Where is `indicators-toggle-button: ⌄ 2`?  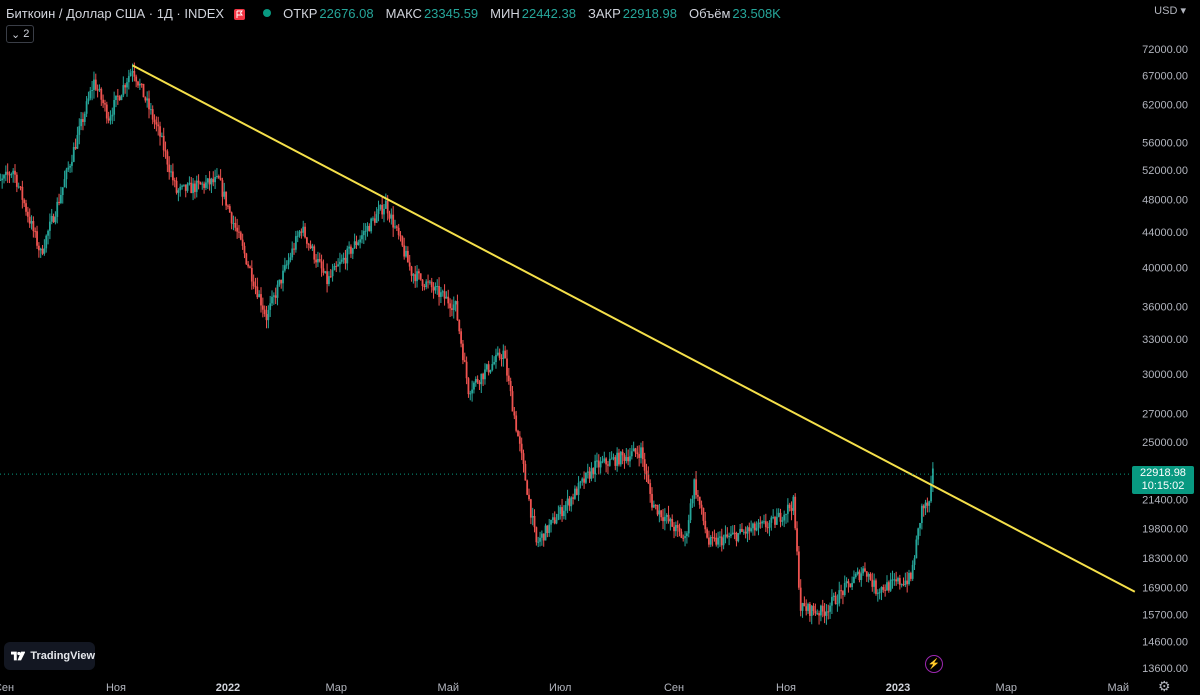 indicators-toggle-button: ⌄ 2 is located at coordinates (20, 34).